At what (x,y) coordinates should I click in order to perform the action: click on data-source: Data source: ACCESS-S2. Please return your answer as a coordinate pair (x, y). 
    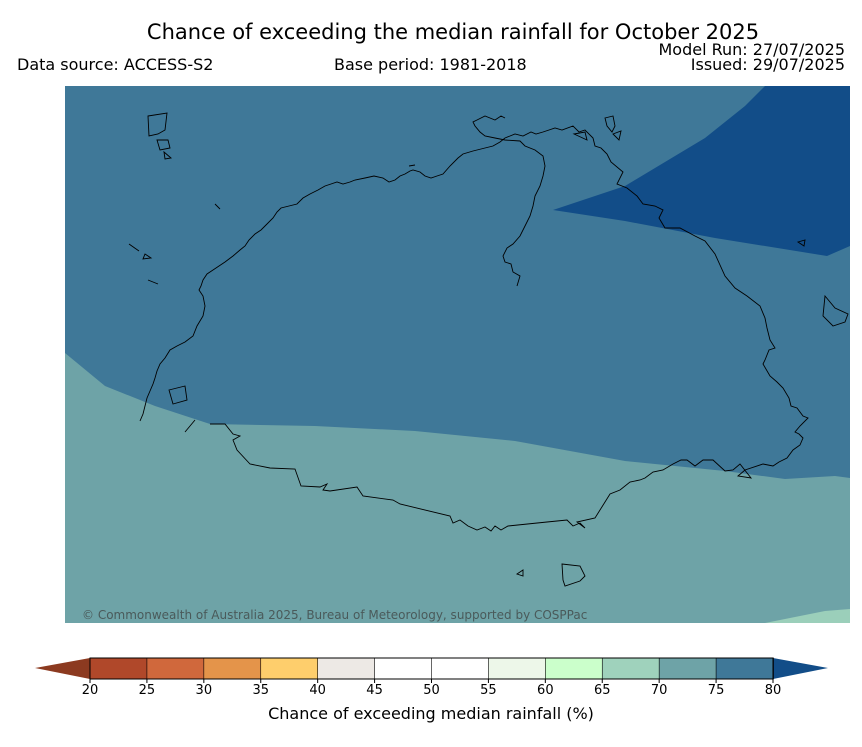
    Looking at the image, I should click on (115, 64).